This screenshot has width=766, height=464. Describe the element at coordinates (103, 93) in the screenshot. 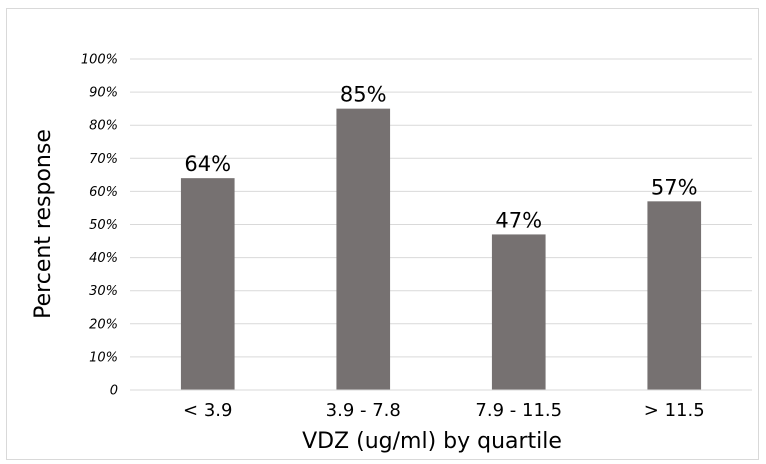

I see `y-tick-label: 90%` at that location.